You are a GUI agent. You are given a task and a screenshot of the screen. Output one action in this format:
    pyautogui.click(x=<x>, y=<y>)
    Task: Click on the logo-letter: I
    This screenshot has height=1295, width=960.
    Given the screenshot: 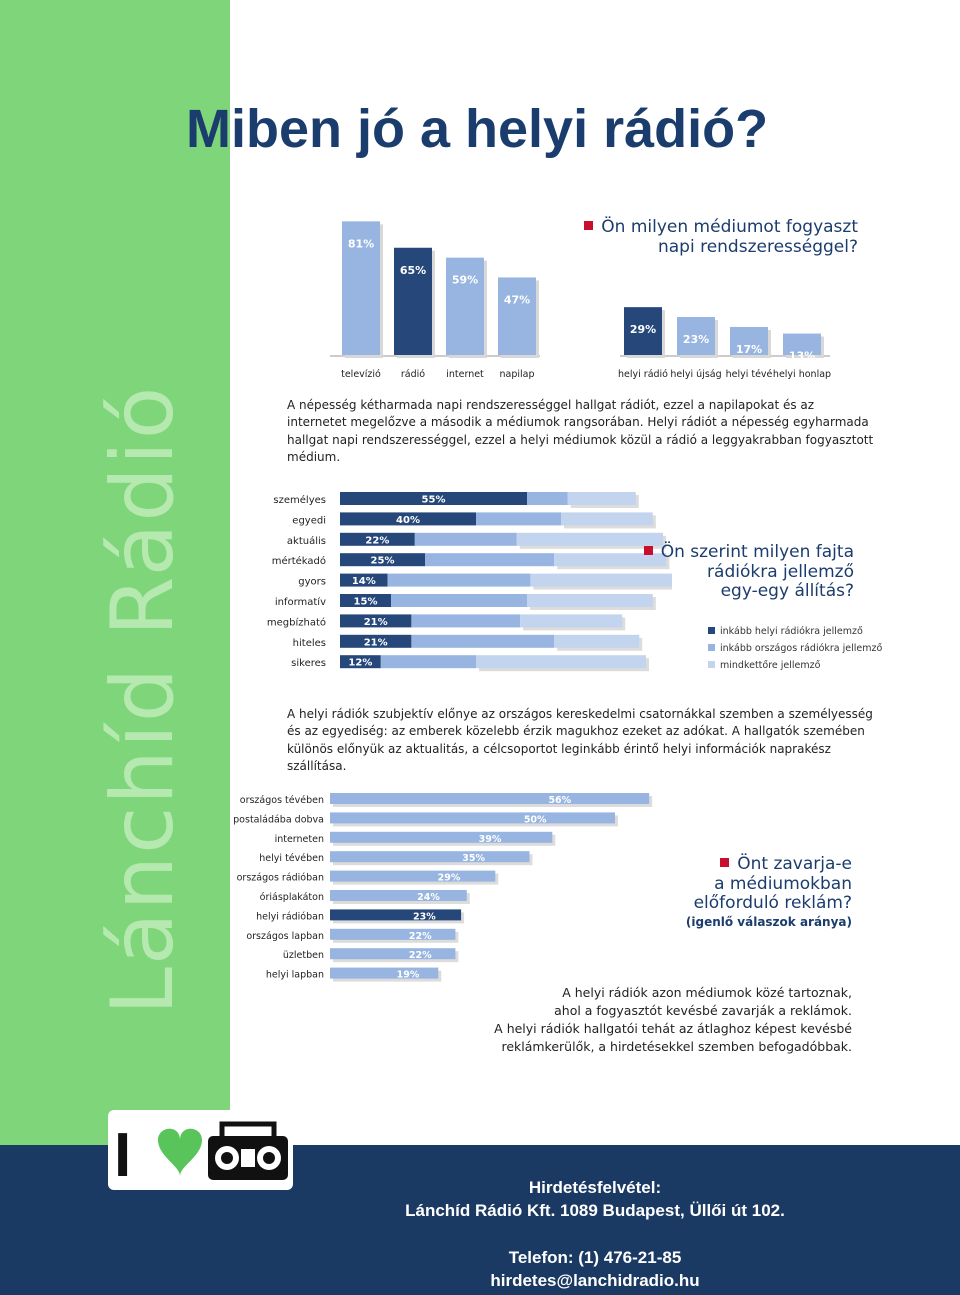 What is the action you would take?
    pyautogui.click(x=122, y=1155)
    